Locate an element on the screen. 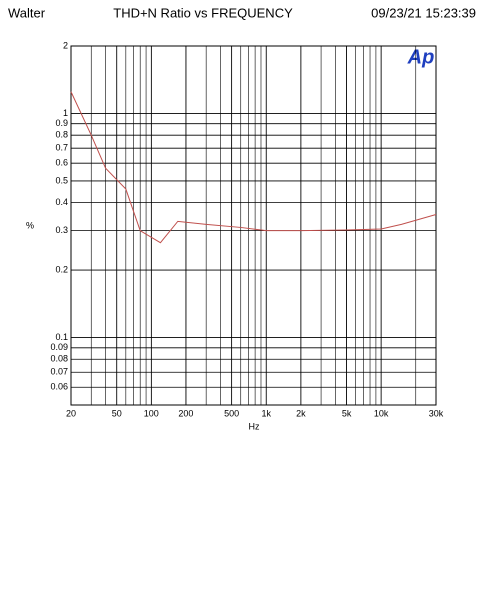 The width and height of the screenshot is (503, 600). x-tick-label: 100 is located at coordinates (151, 413).